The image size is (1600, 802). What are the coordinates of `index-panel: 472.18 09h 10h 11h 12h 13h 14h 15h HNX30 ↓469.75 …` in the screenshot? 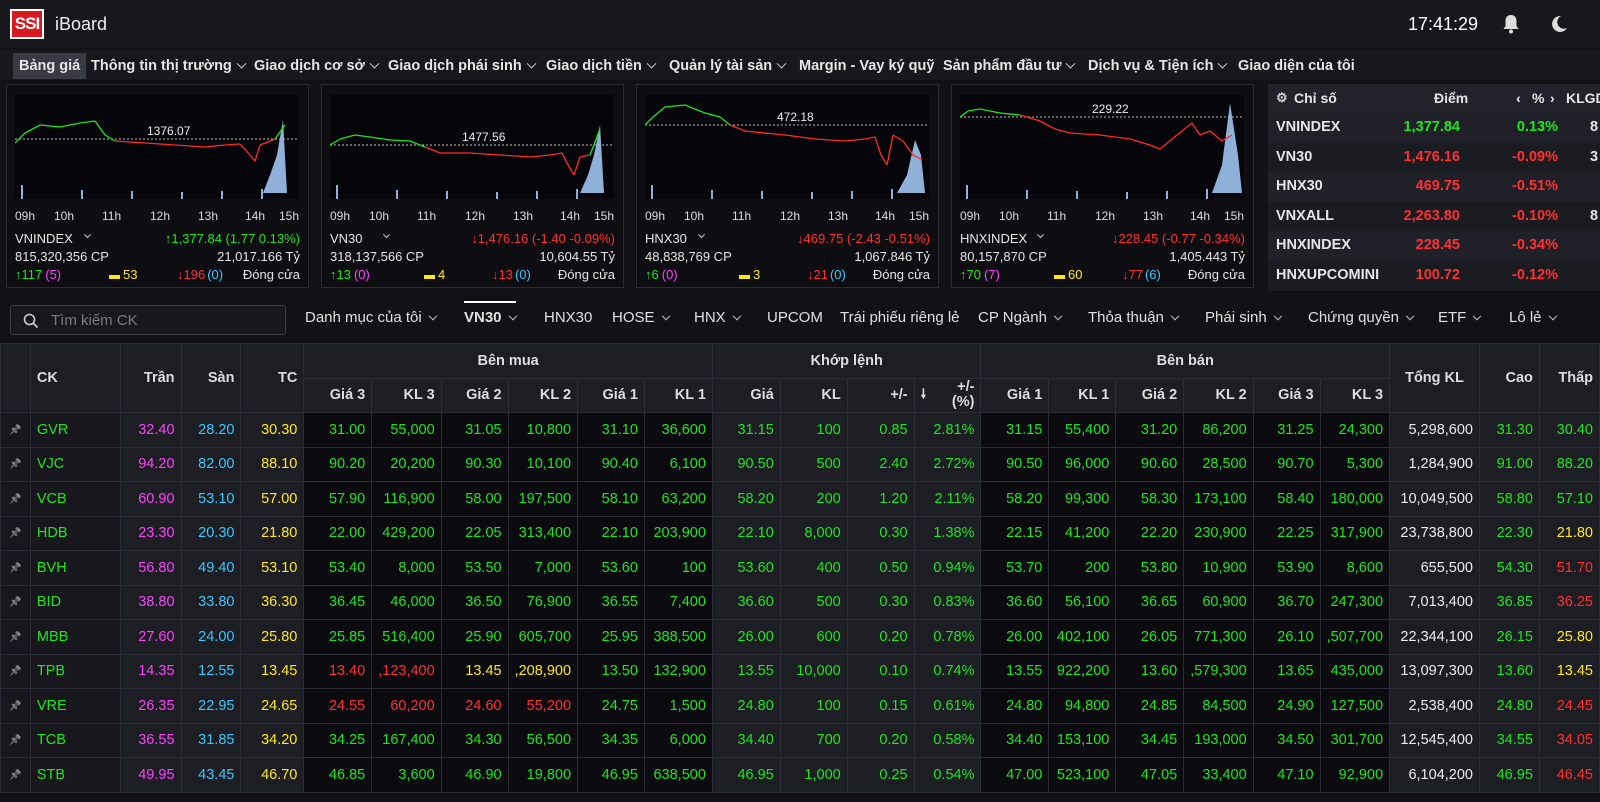 It's located at (787, 186).